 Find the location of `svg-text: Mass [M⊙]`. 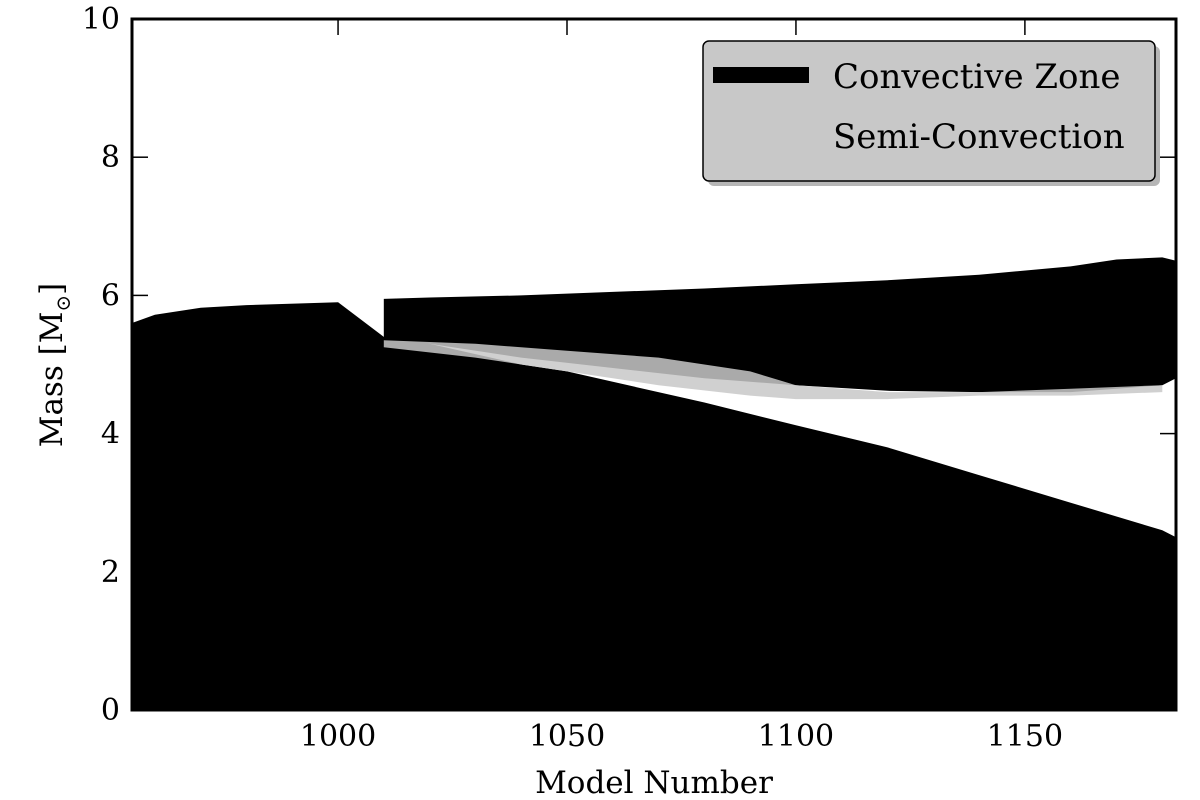

svg-text: Mass [M⊙] is located at coordinates (54, 365).